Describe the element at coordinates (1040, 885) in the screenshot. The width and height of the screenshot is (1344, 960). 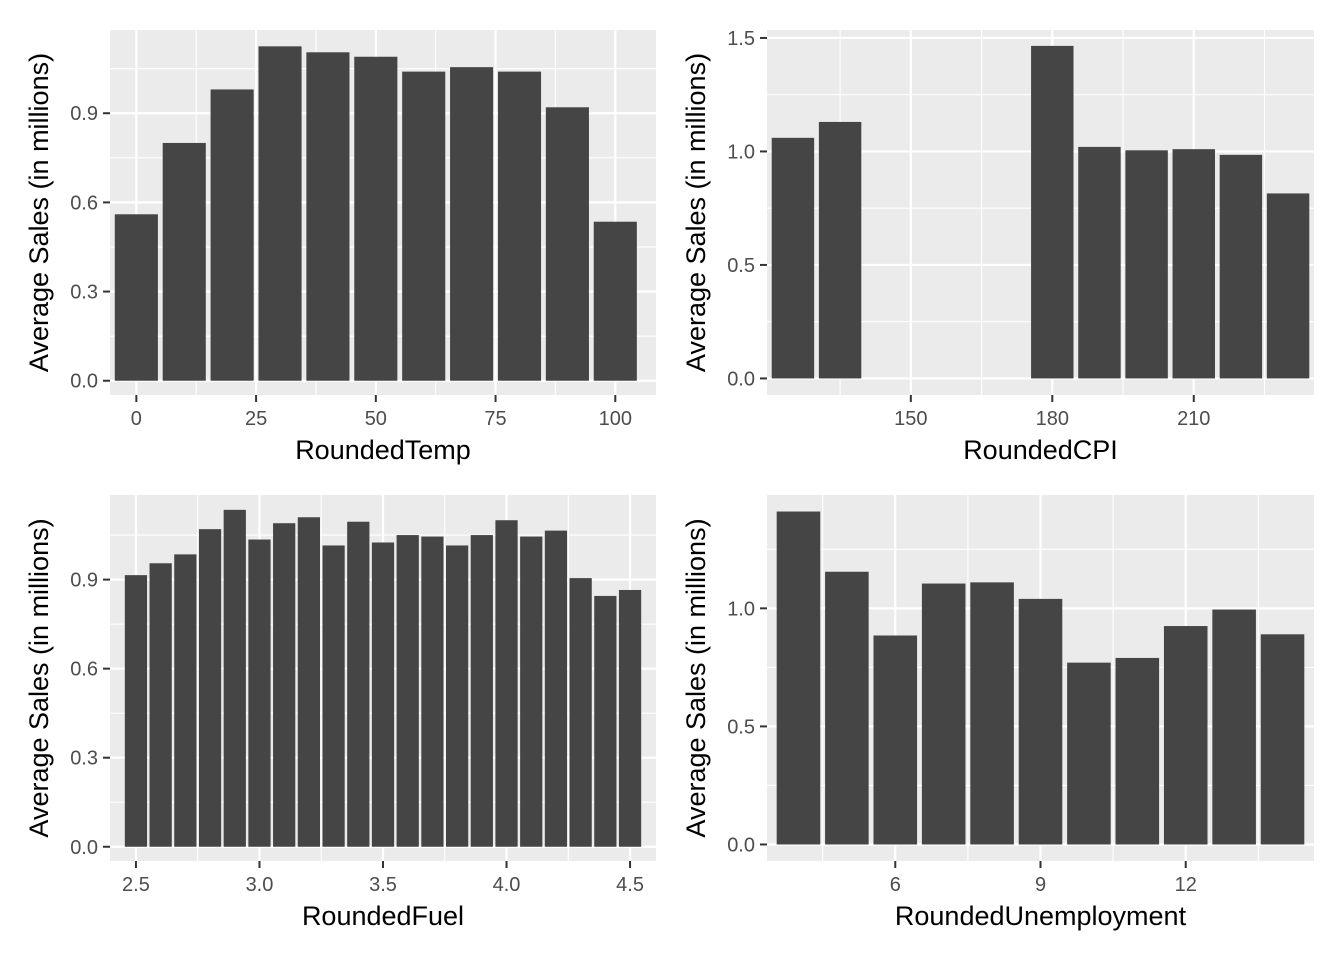
I see `x-tick-label: 9` at that location.